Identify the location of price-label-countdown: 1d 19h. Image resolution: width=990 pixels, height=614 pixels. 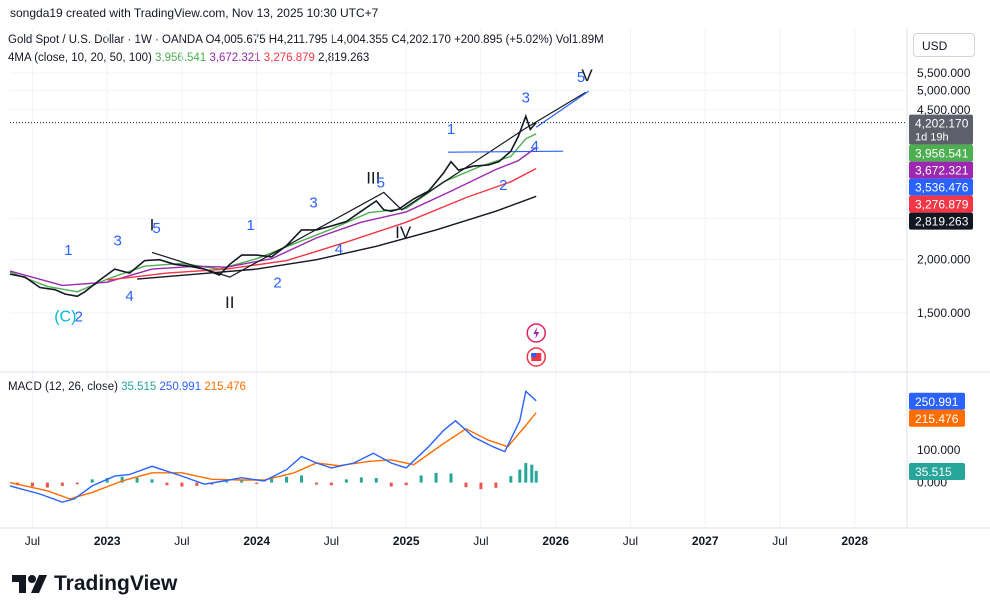
(932, 138).